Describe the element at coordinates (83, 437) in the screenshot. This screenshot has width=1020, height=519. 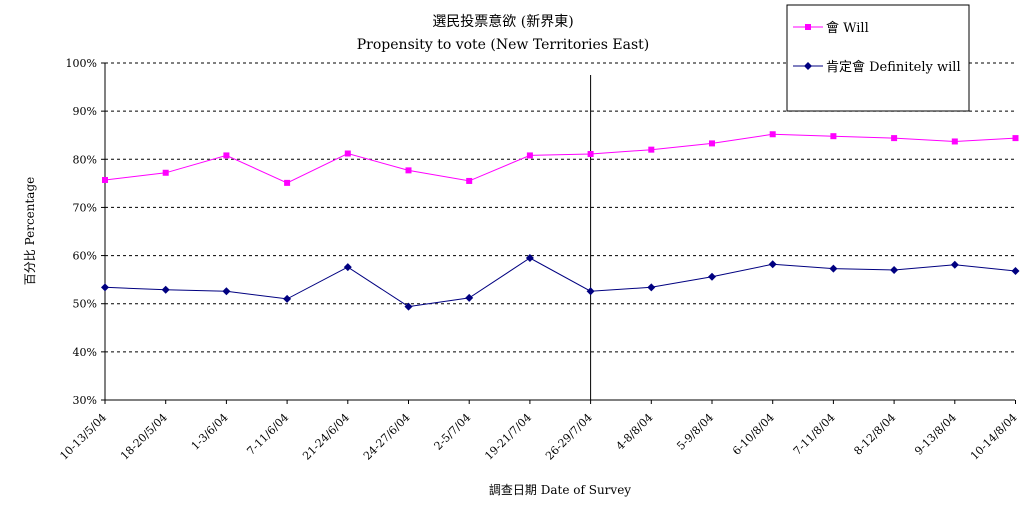
I see `x-tick-label: 10-13/5/04` at that location.